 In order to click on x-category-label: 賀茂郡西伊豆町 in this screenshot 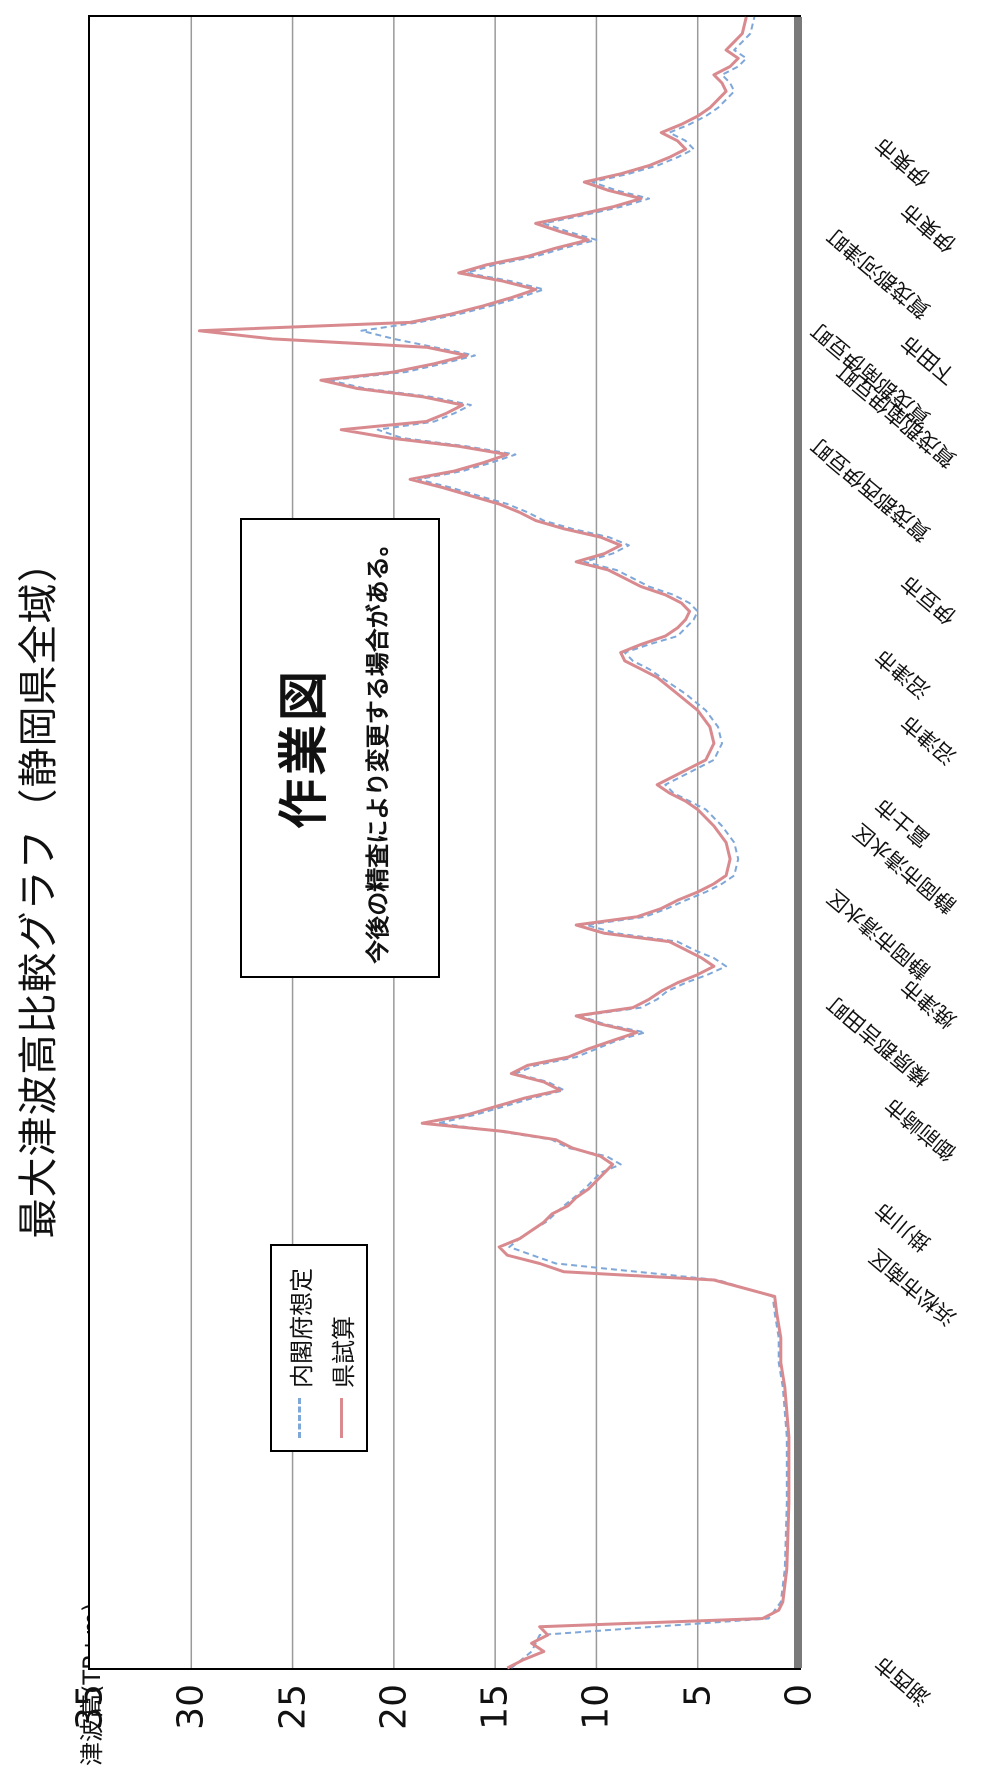, I will do `click(870, 490)`.